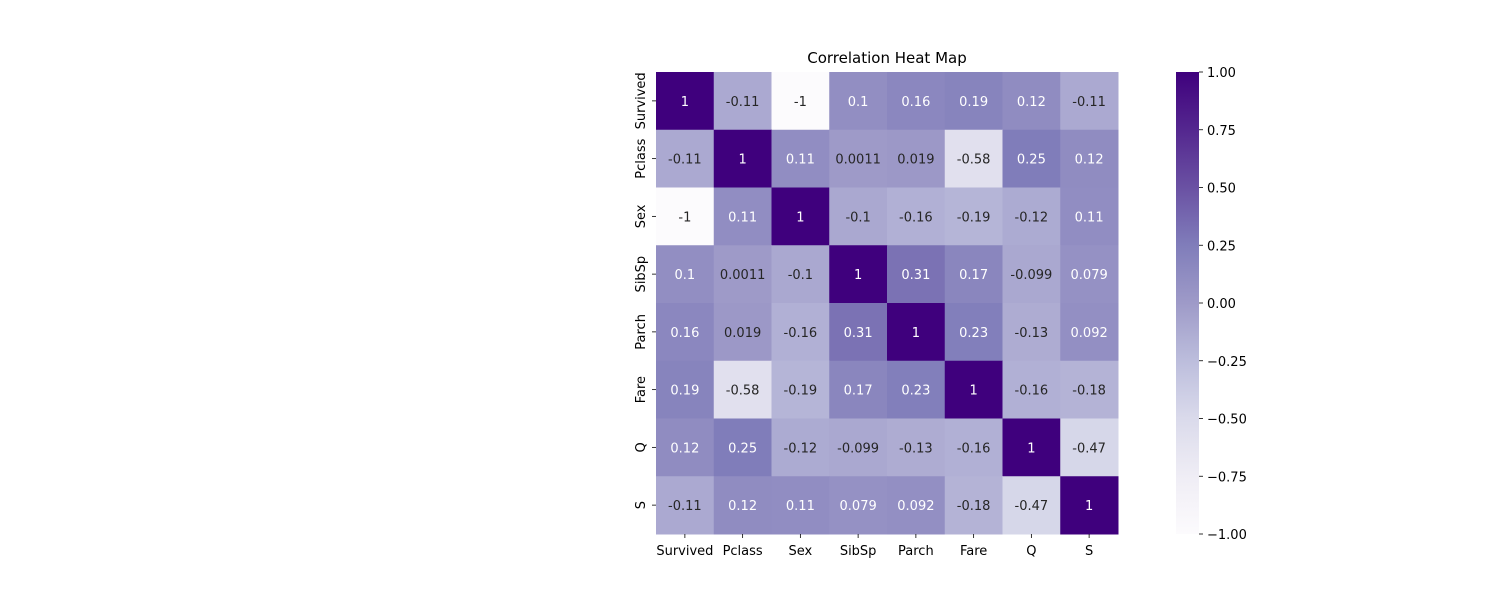 This screenshot has height=600, width=1500. What do you see at coordinates (641, 389) in the screenshot?
I see `y-tick-label: Fare` at bounding box center [641, 389].